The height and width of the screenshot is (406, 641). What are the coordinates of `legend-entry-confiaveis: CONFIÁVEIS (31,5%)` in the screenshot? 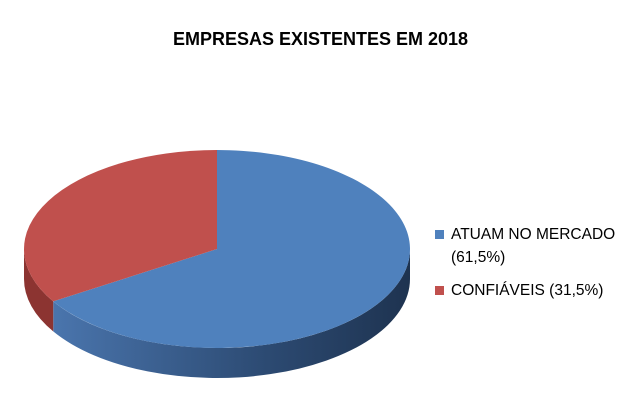 It's located at (535, 290).